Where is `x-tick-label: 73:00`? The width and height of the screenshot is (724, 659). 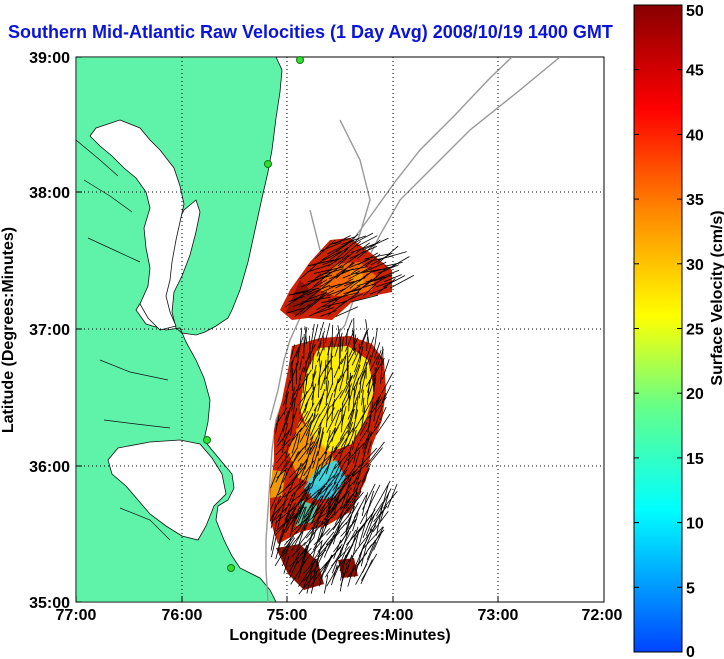
x-tick-label: 73:00 is located at coordinates (498, 615).